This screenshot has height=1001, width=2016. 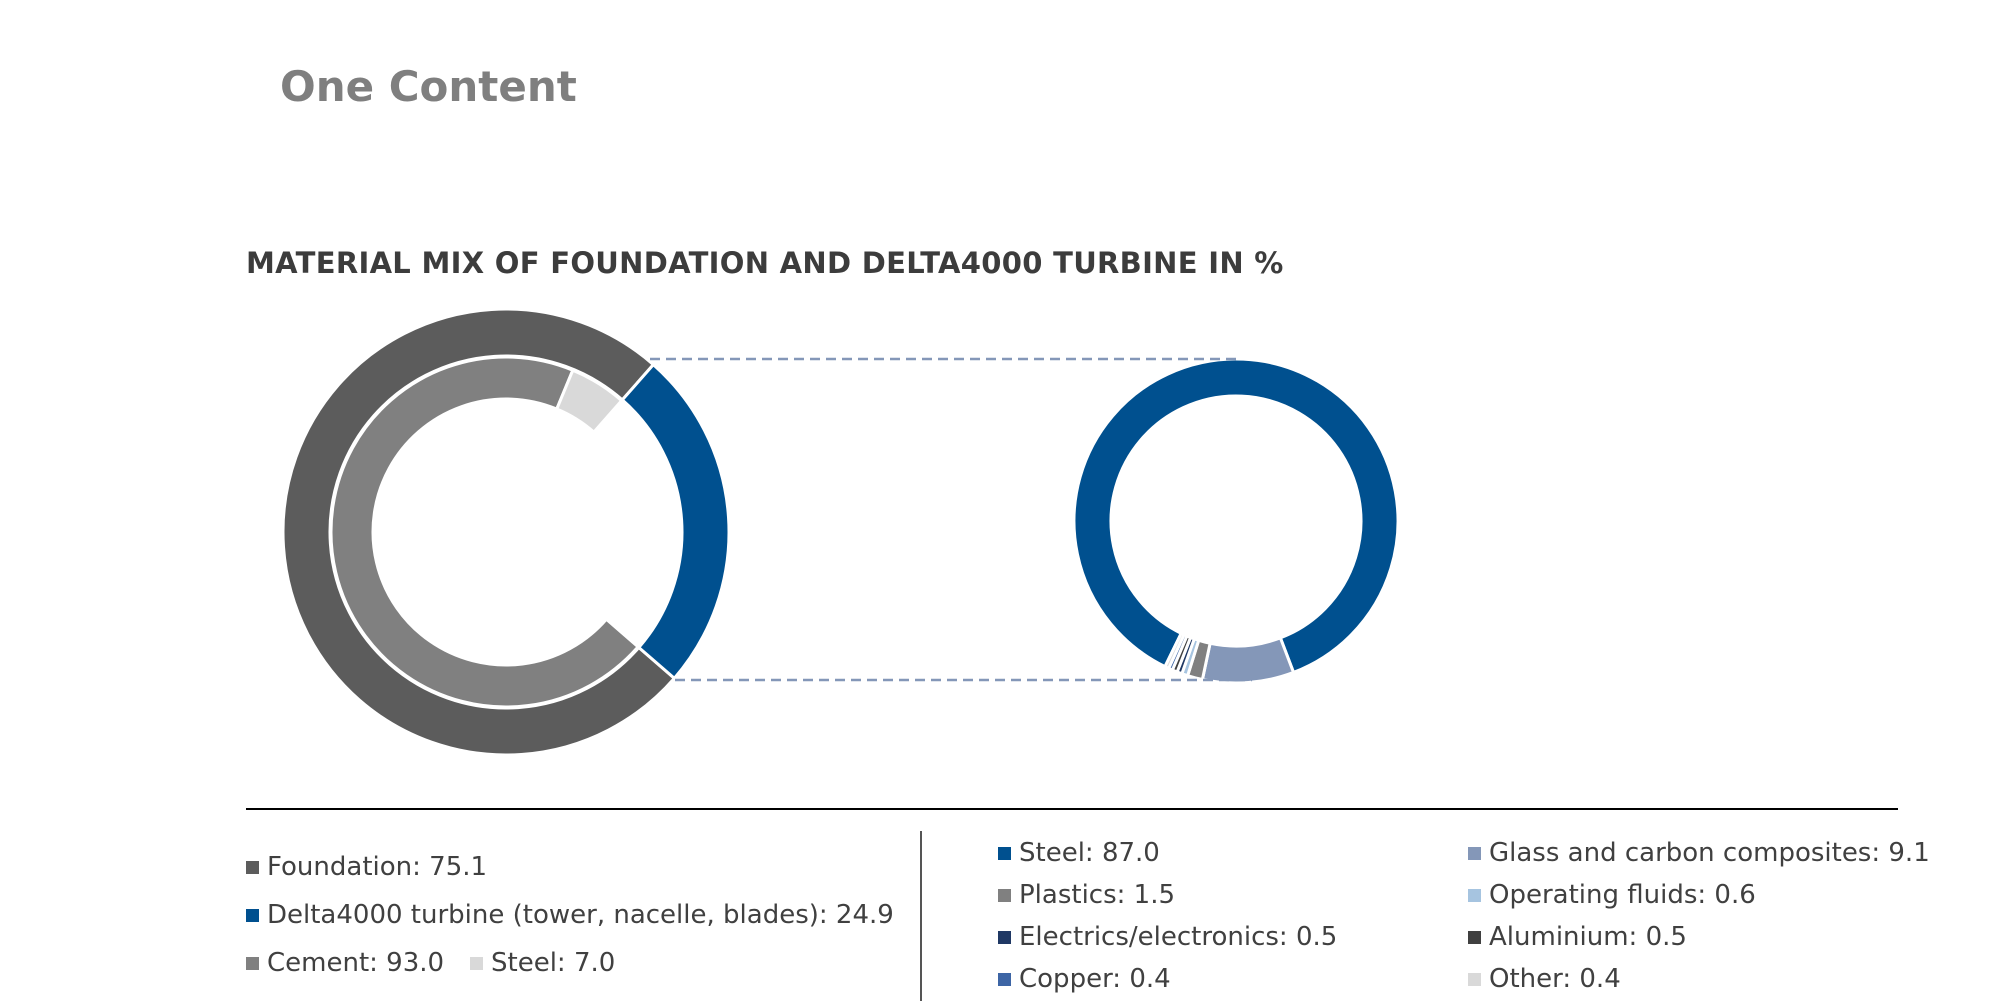 I want to click on legend-label: Cement: 93.0, so click(x=356, y=963).